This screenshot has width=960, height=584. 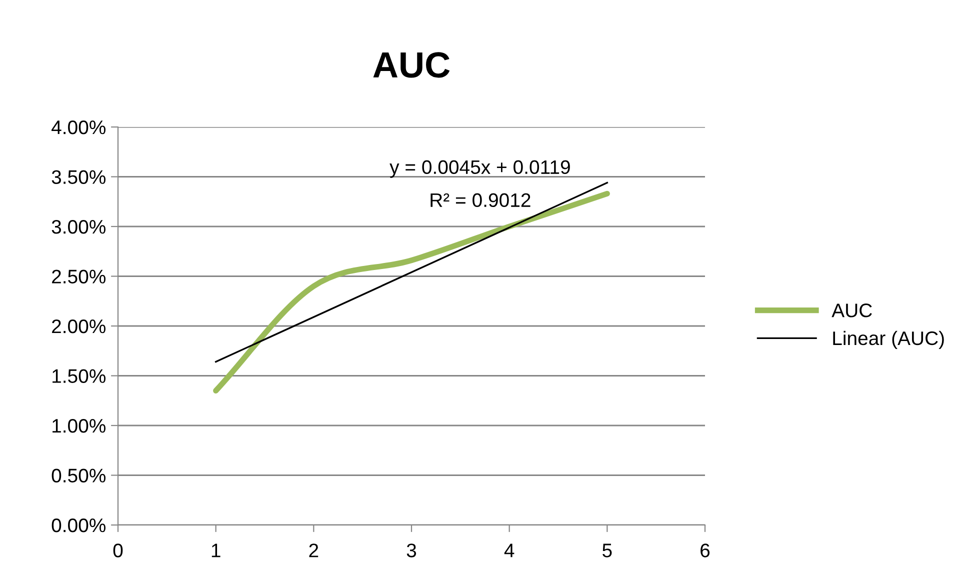 I want to click on y-tick-label: 0.50%, so click(x=79, y=475).